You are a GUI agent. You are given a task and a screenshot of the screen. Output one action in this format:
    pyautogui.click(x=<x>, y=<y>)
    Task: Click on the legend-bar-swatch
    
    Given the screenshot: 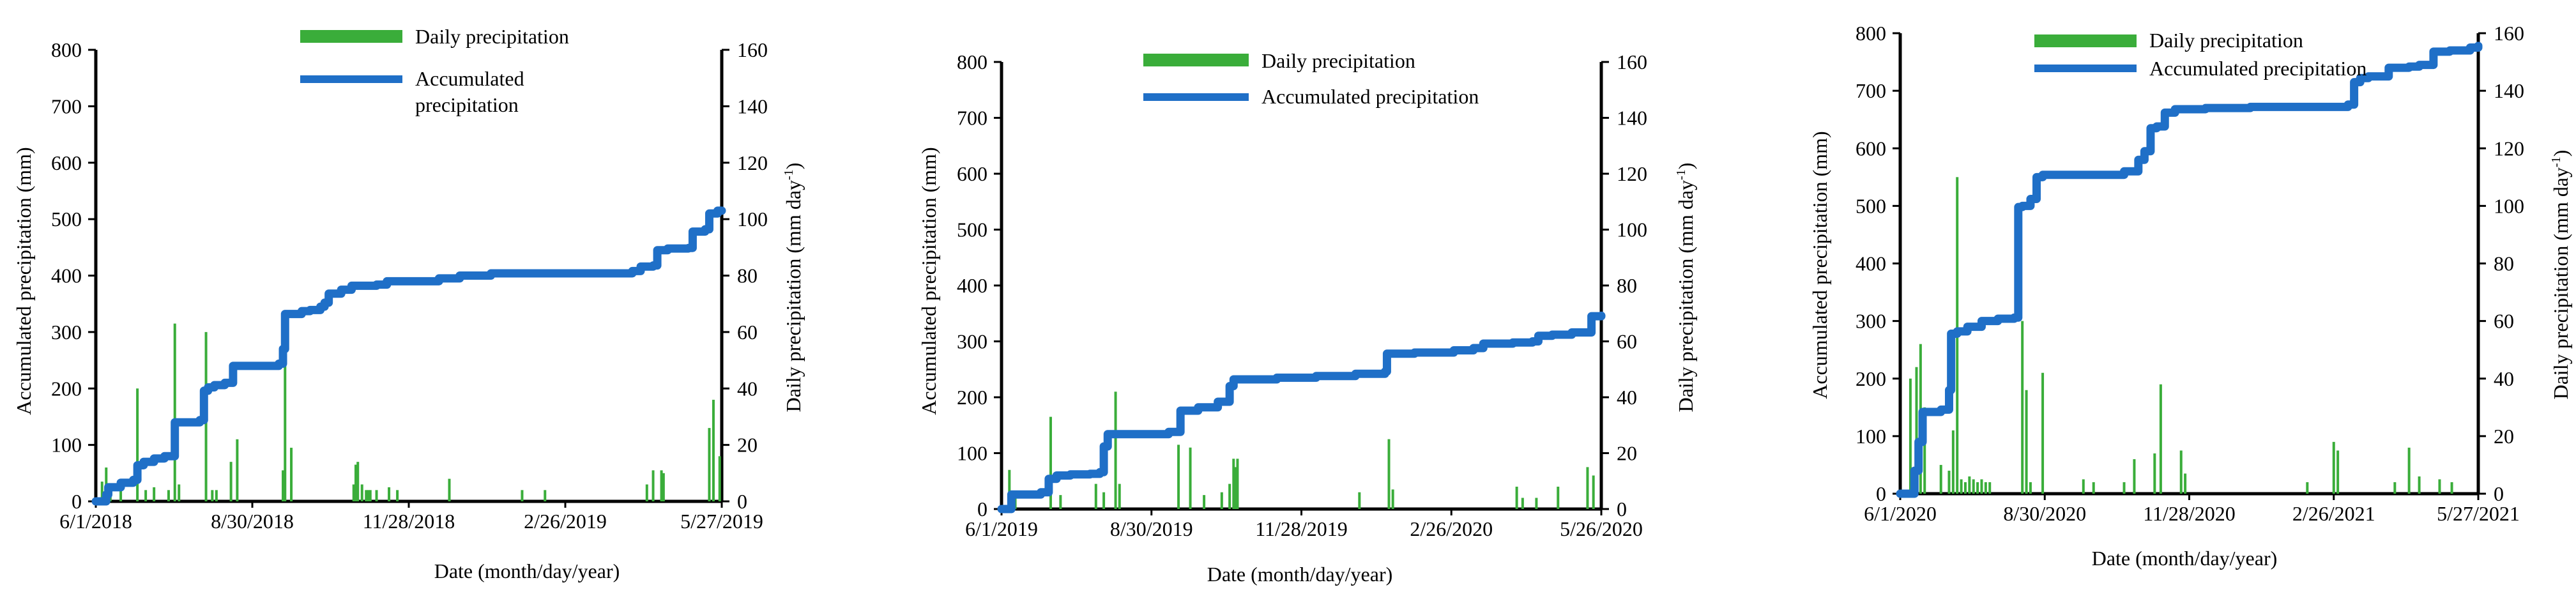 What is the action you would take?
    pyautogui.click(x=2085, y=40)
    